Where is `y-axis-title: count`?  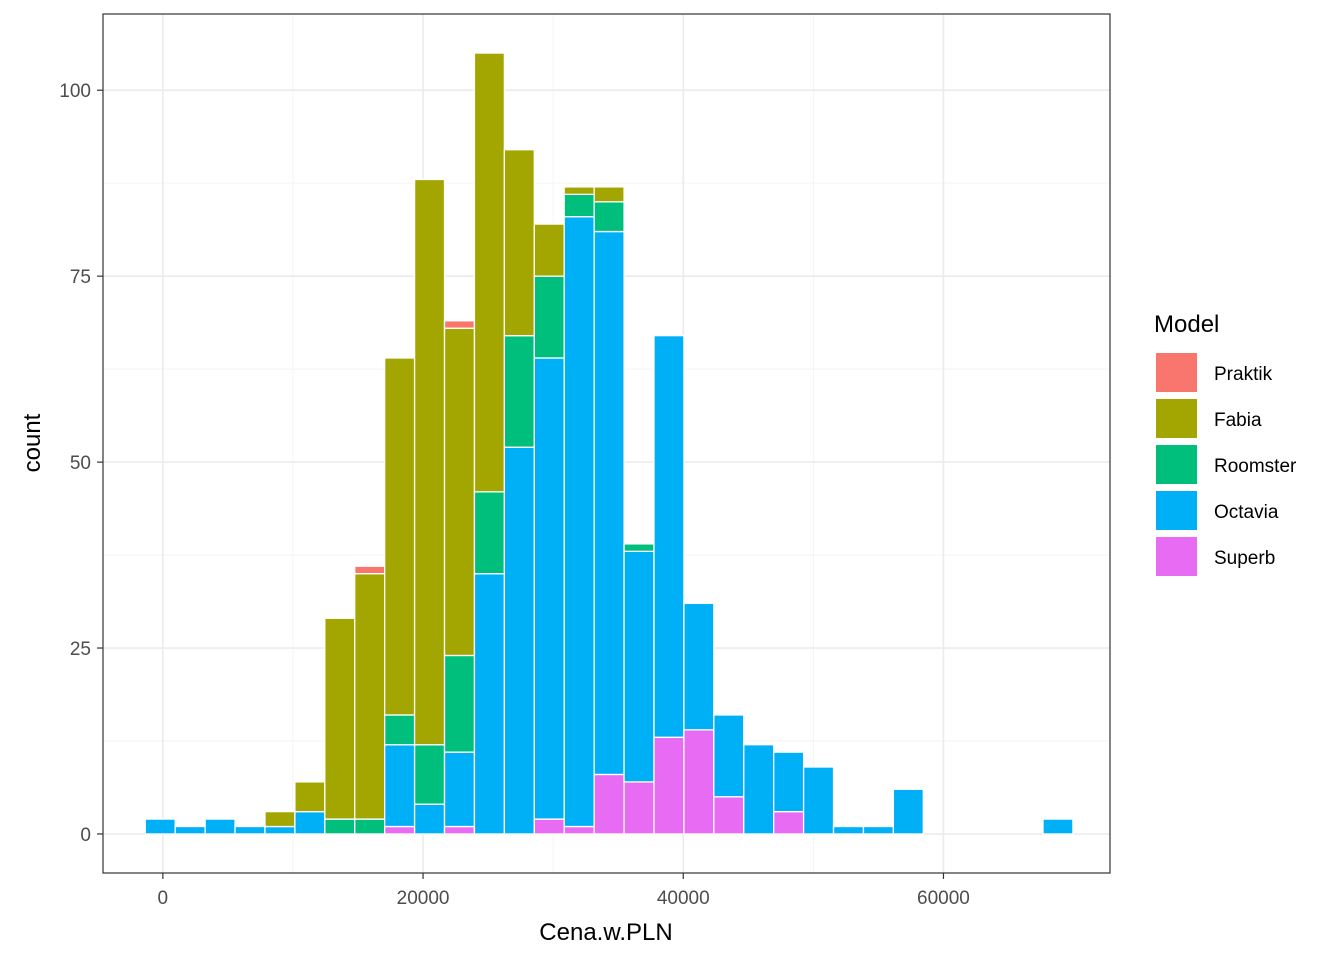
y-axis-title: count is located at coordinates (32, 442).